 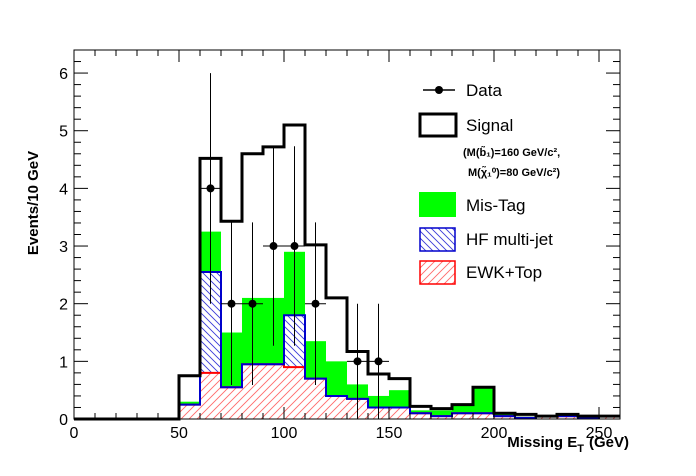 I want to click on signal-swatch, so click(x=438, y=125).